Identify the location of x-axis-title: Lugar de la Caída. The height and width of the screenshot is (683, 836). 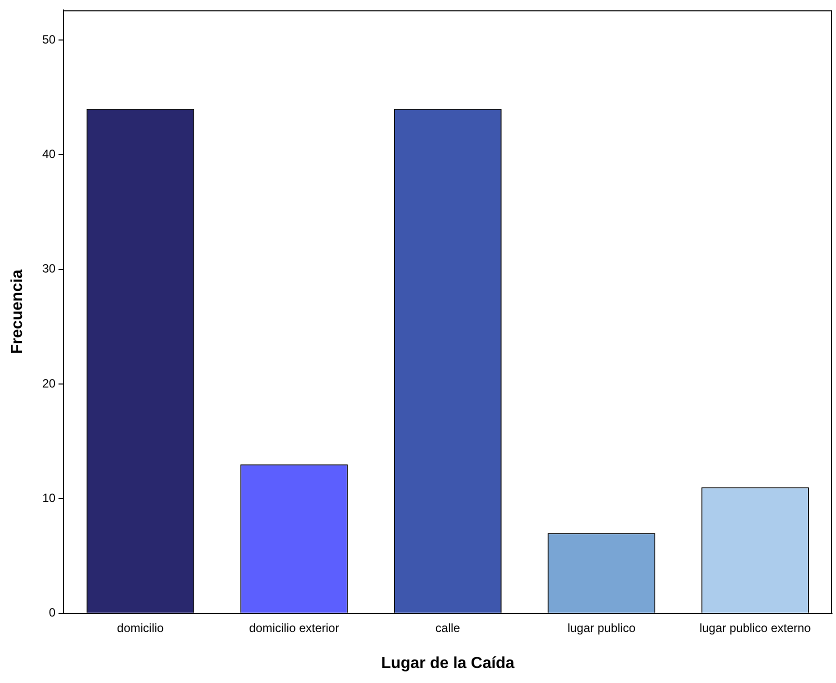
(448, 663).